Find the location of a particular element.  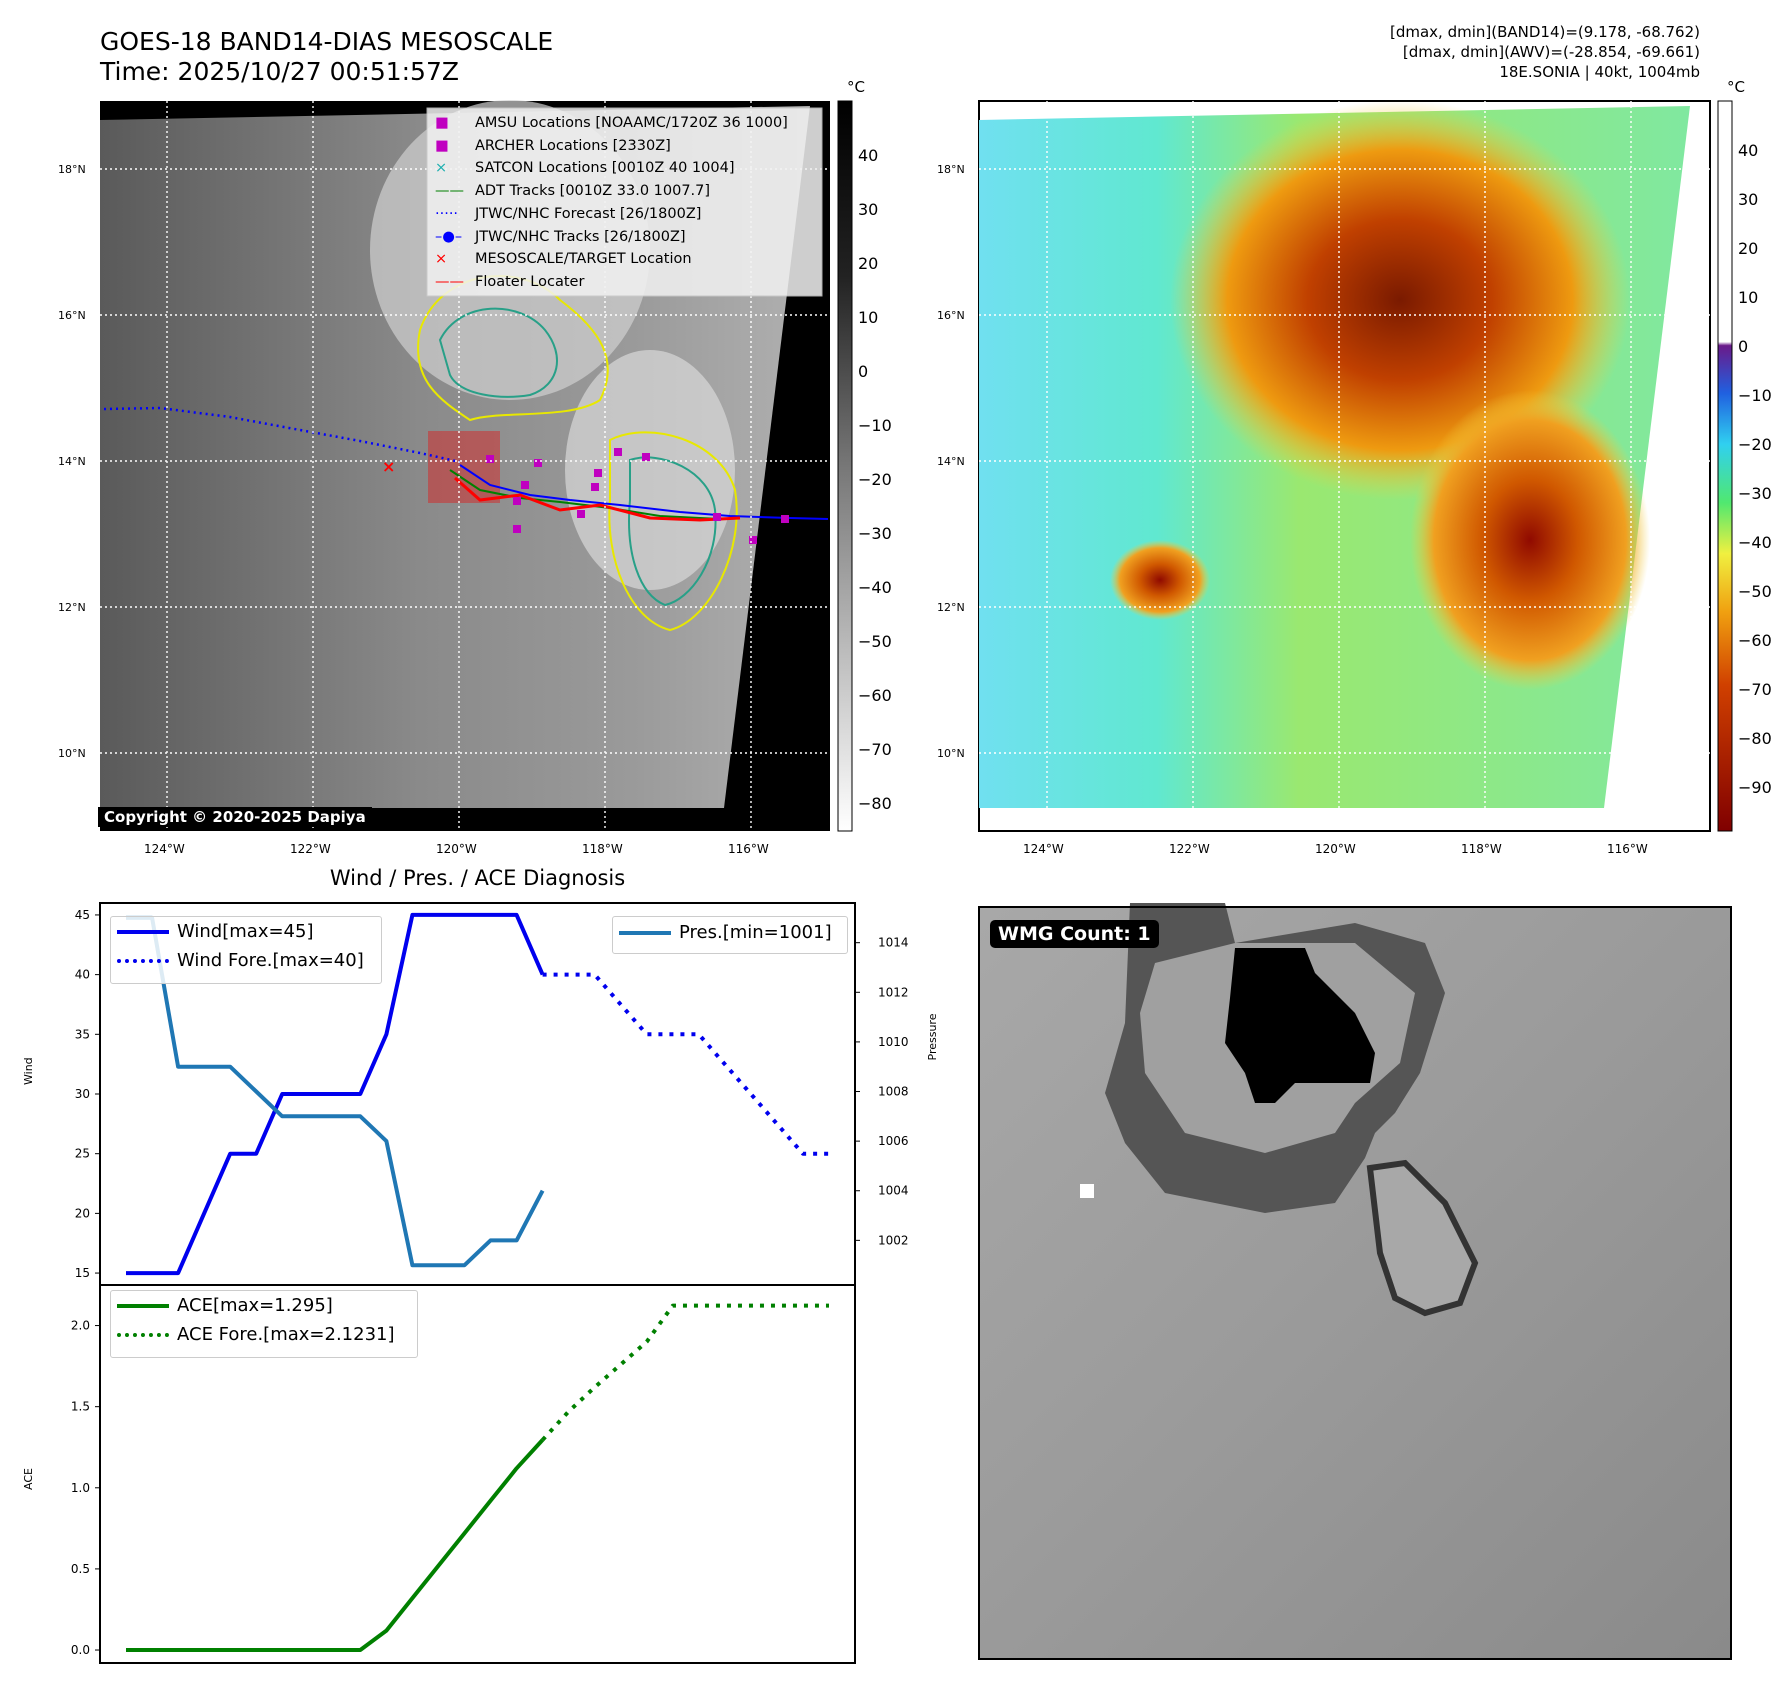

floater-locater-track is located at coordinates (597, 499).